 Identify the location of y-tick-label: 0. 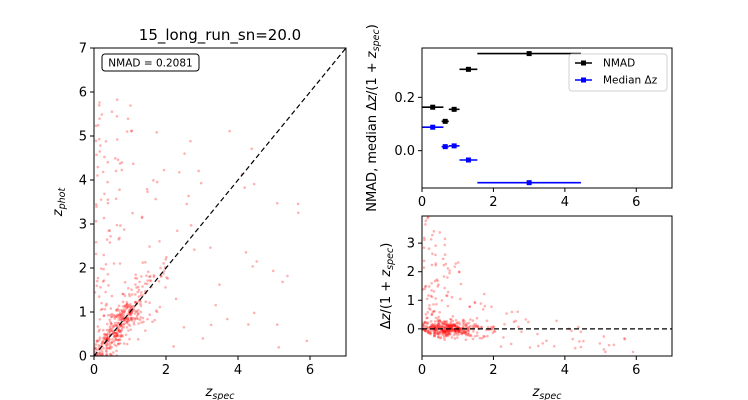
(83, 357).